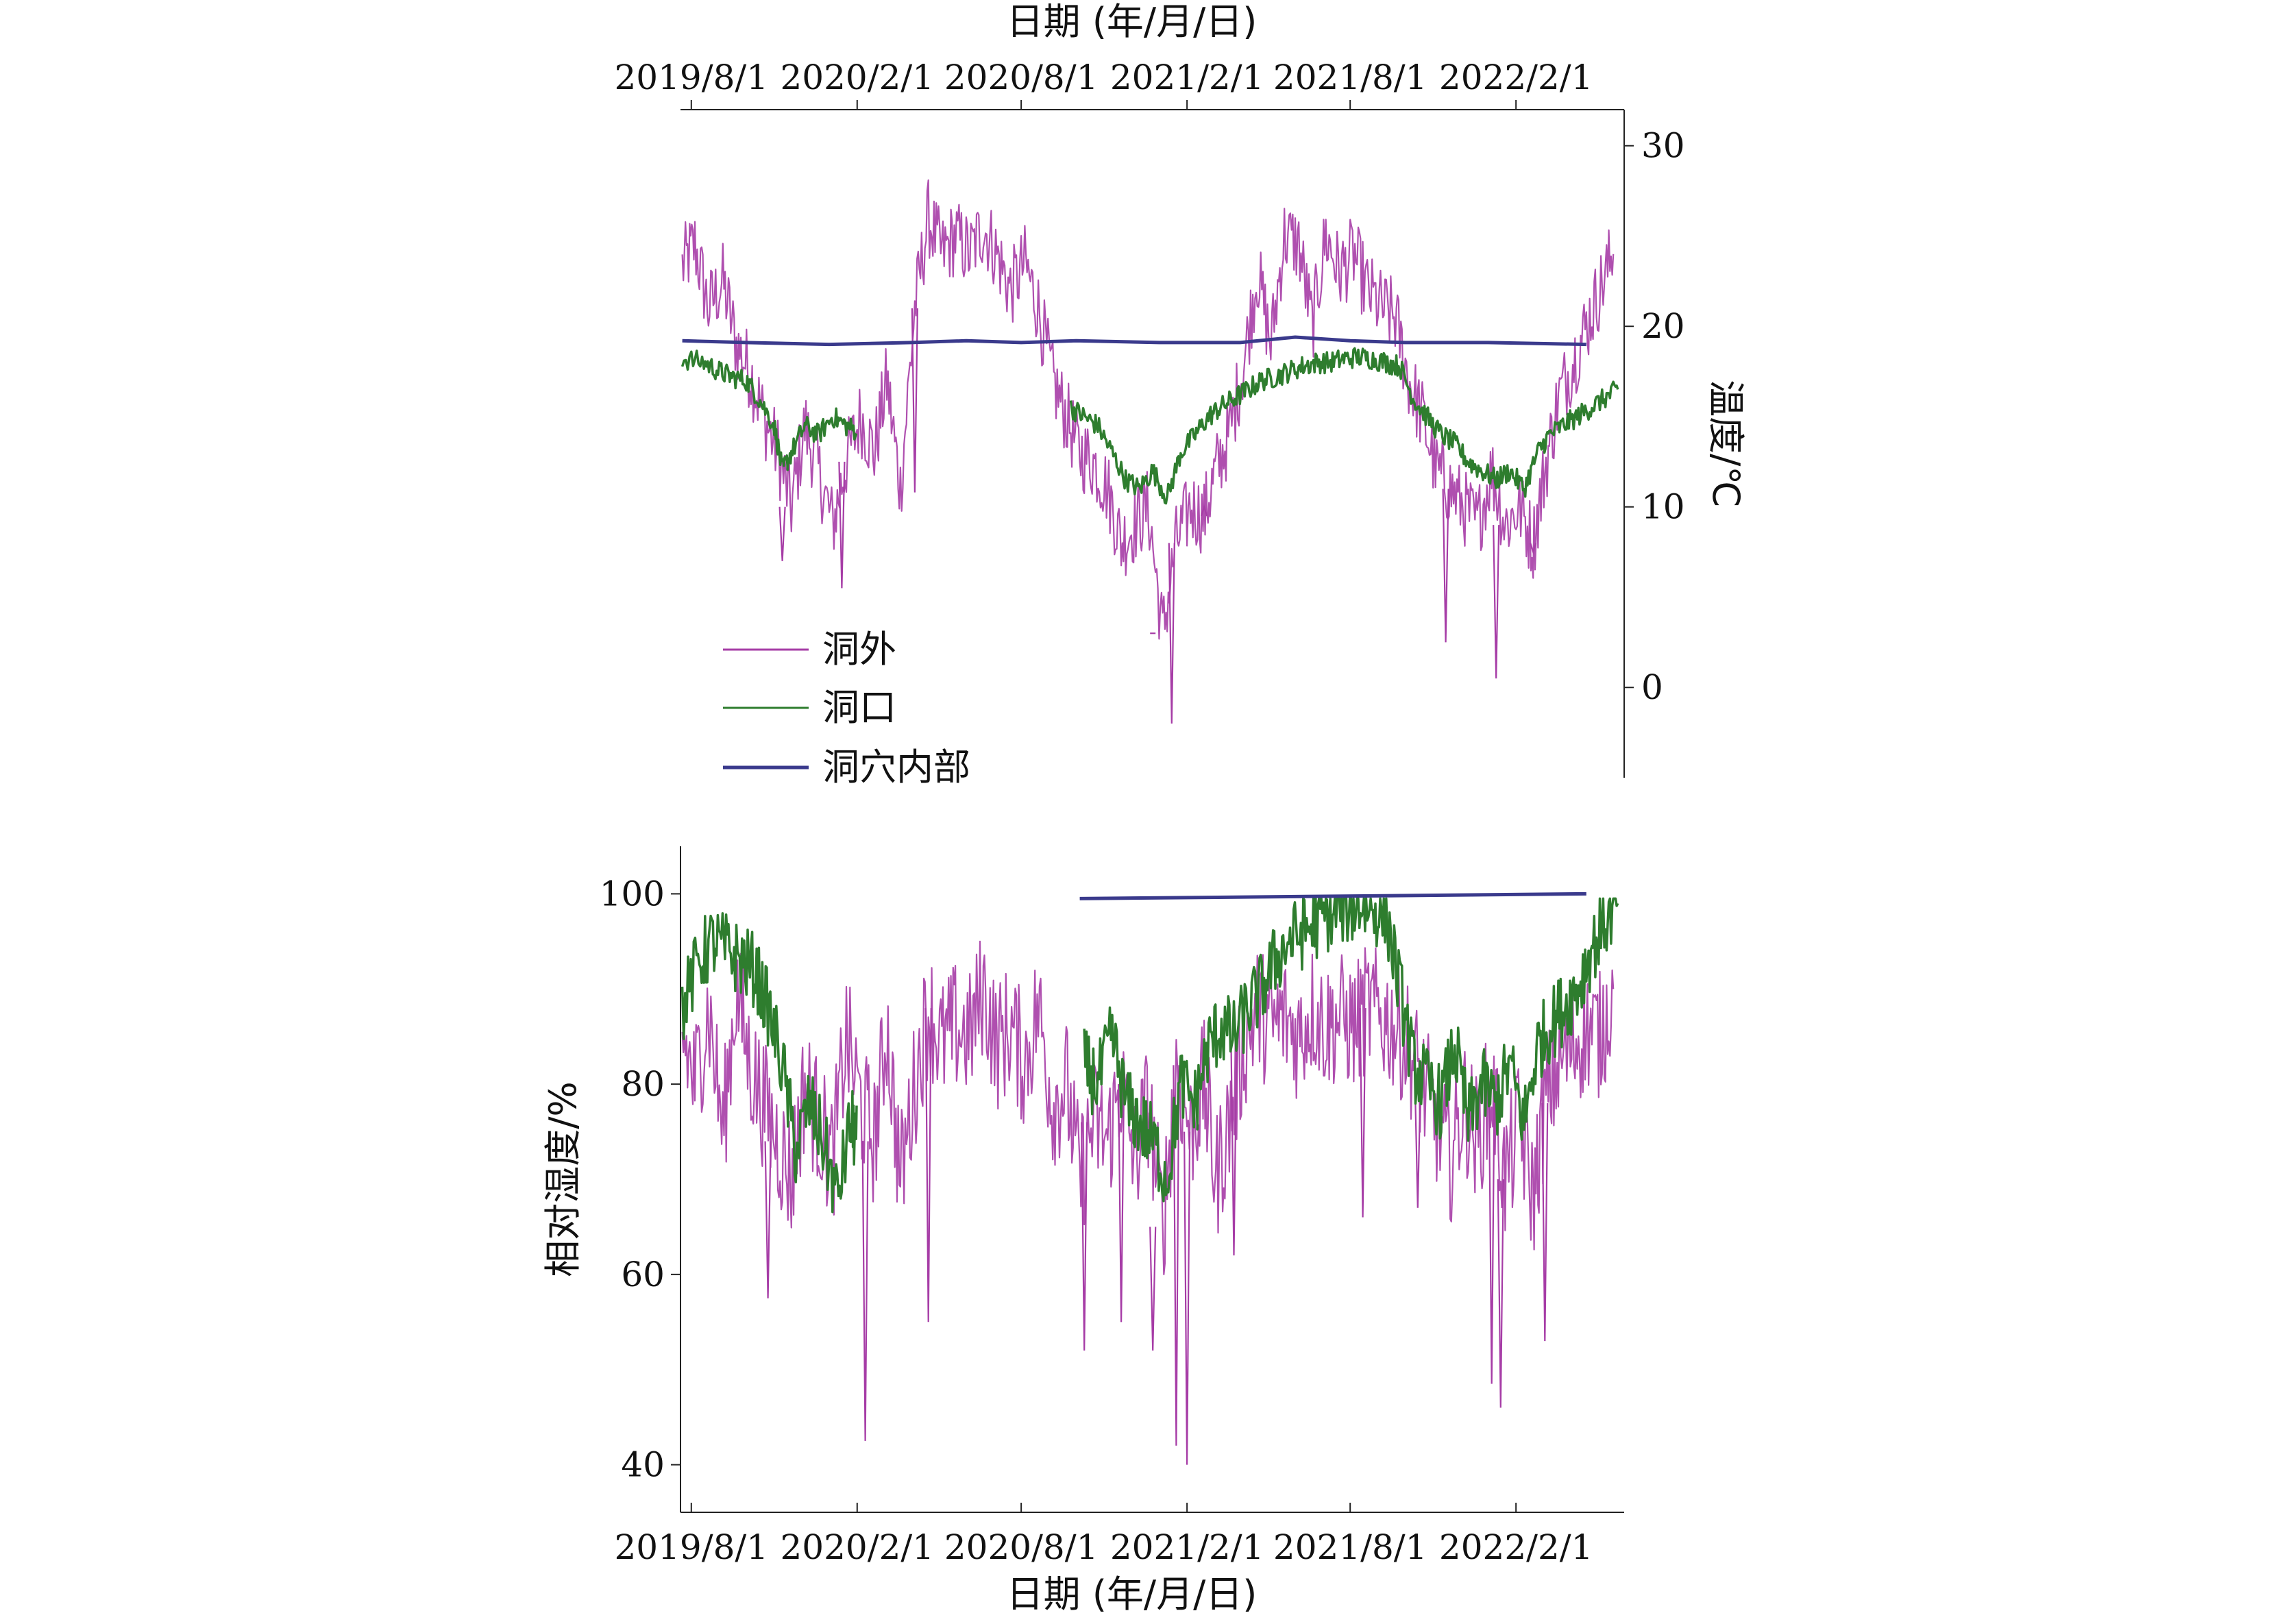  I want to click on y-tick-label: 80, so click(643, 1084).